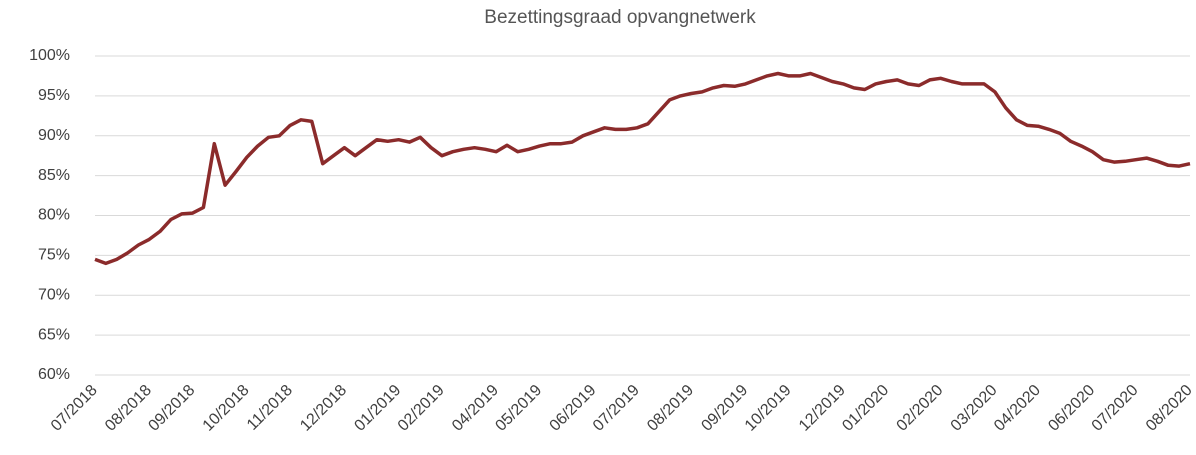 The width and height of the screenshot is (1196, 455). I want to click on x-tick-label: 12/2018, so click(323, 408).